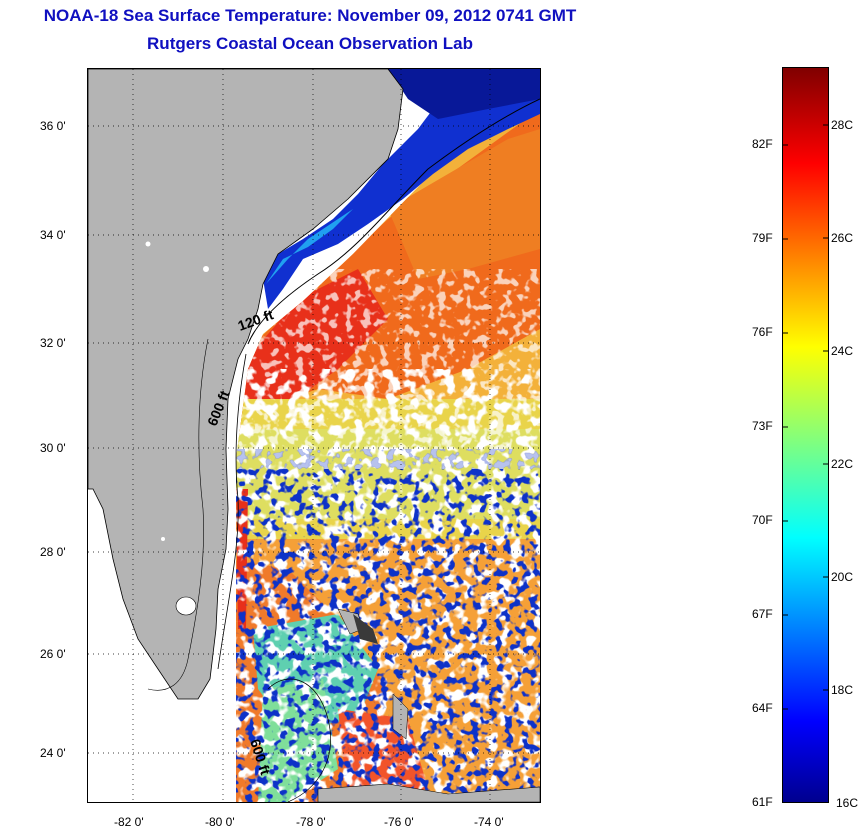 The image size is (864, 832). I want to click on lat-tick-label: 32 0', so click(53, 343).